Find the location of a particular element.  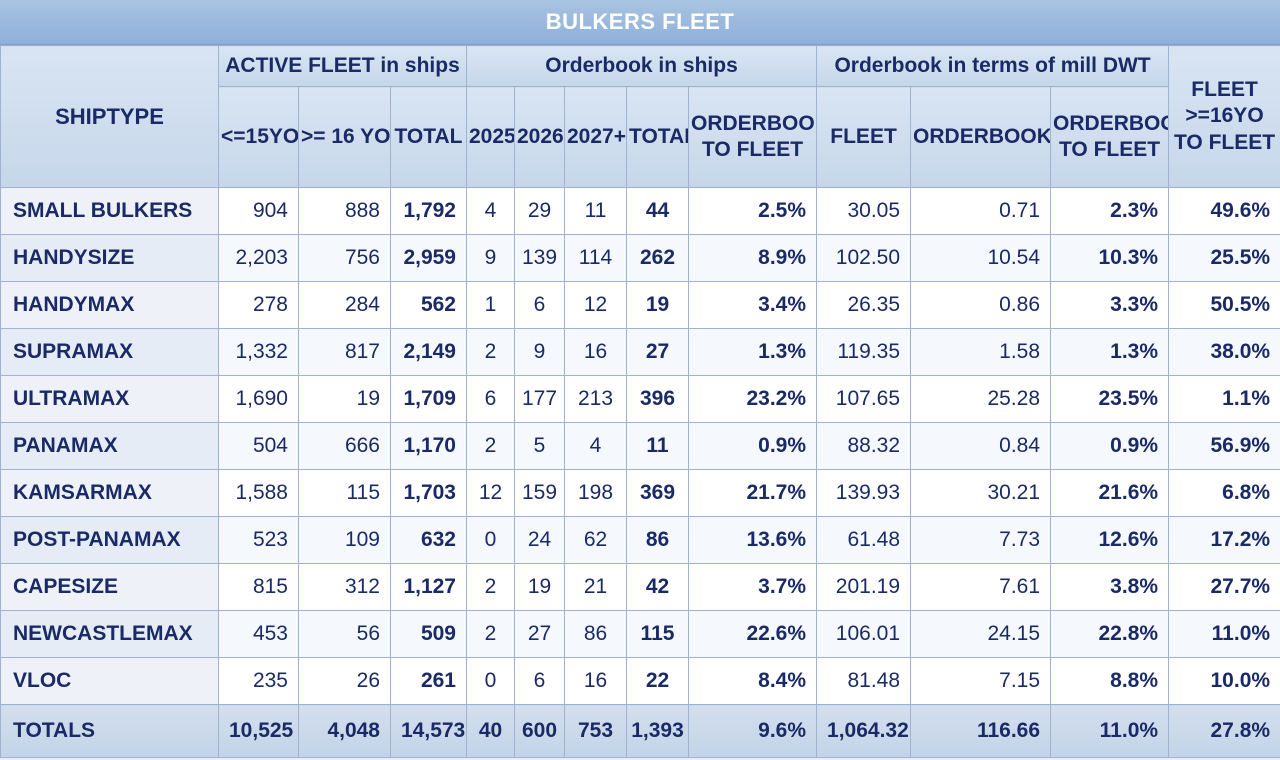

totals-active-total: 14,573 is located at coordinates (428, 731).